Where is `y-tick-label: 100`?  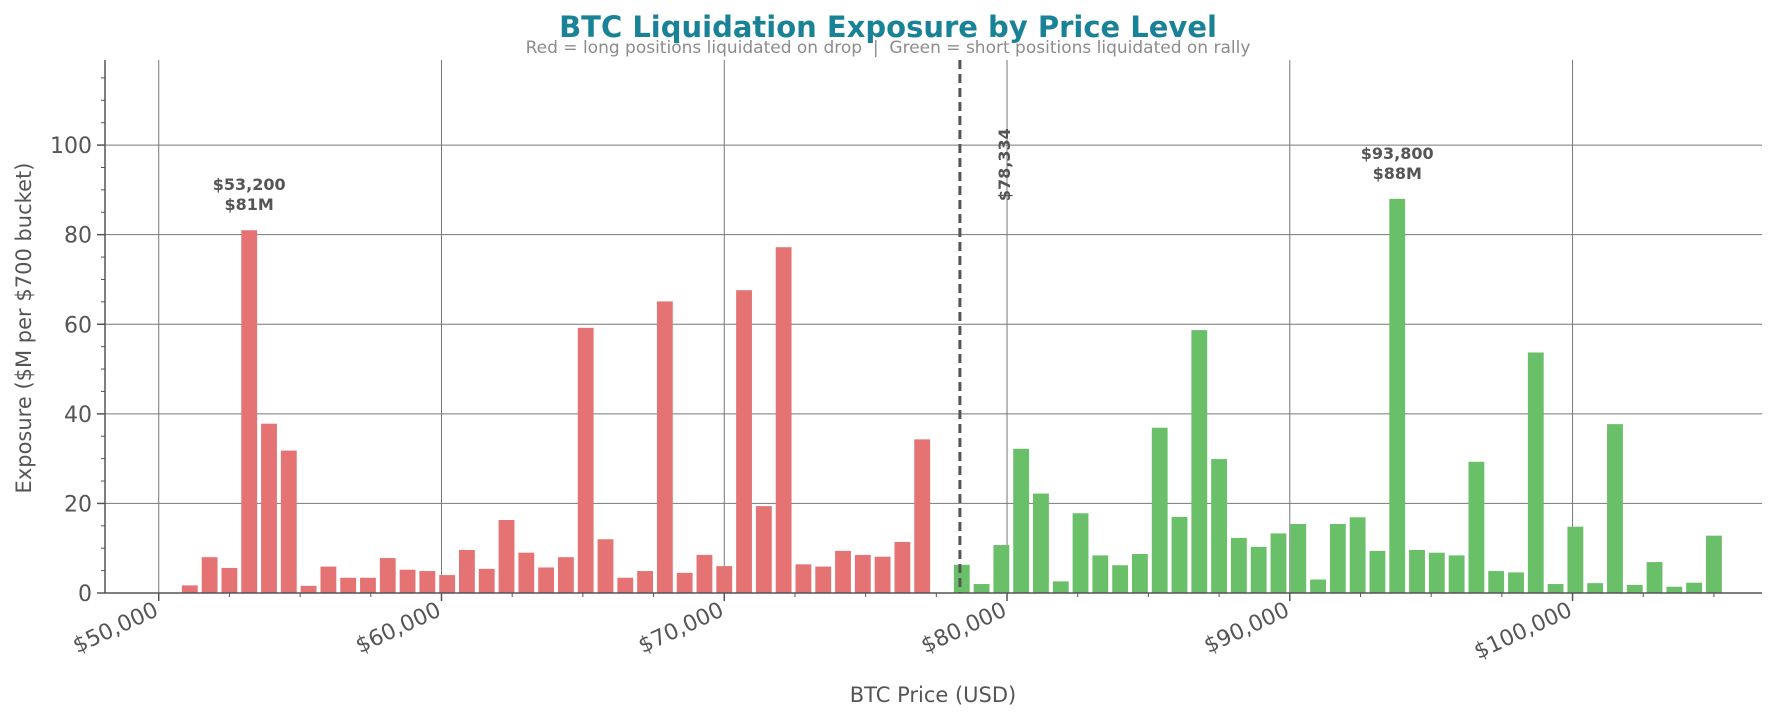
y-tick-label: 100 is located at coordinates (71, 146).